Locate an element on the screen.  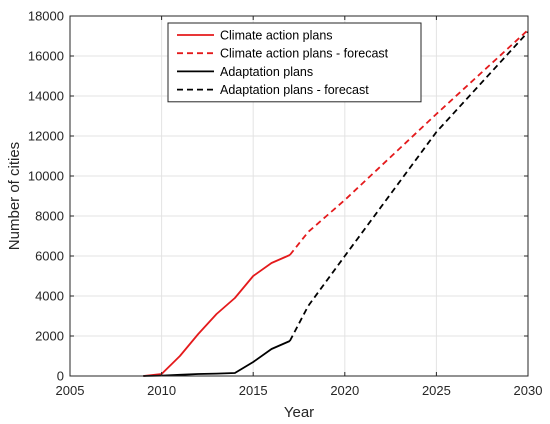
x-tick-label: 2020 is located at coordinates (344, 390).